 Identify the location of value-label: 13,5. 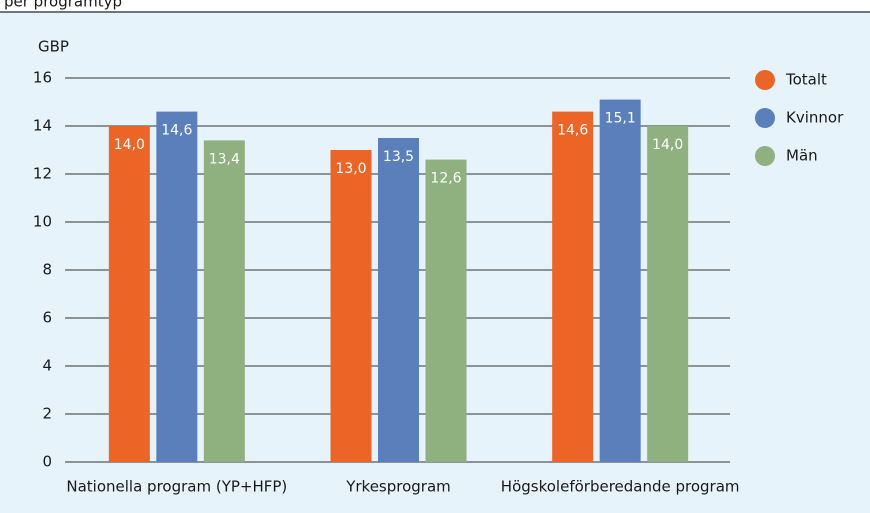
(398, 157).